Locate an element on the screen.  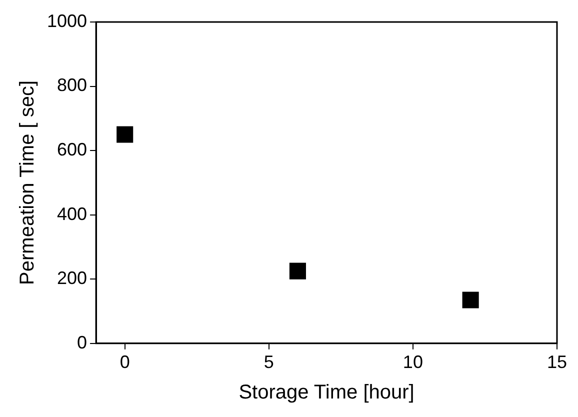
y-tick-label: 800 is located at coordinates (72, 85).